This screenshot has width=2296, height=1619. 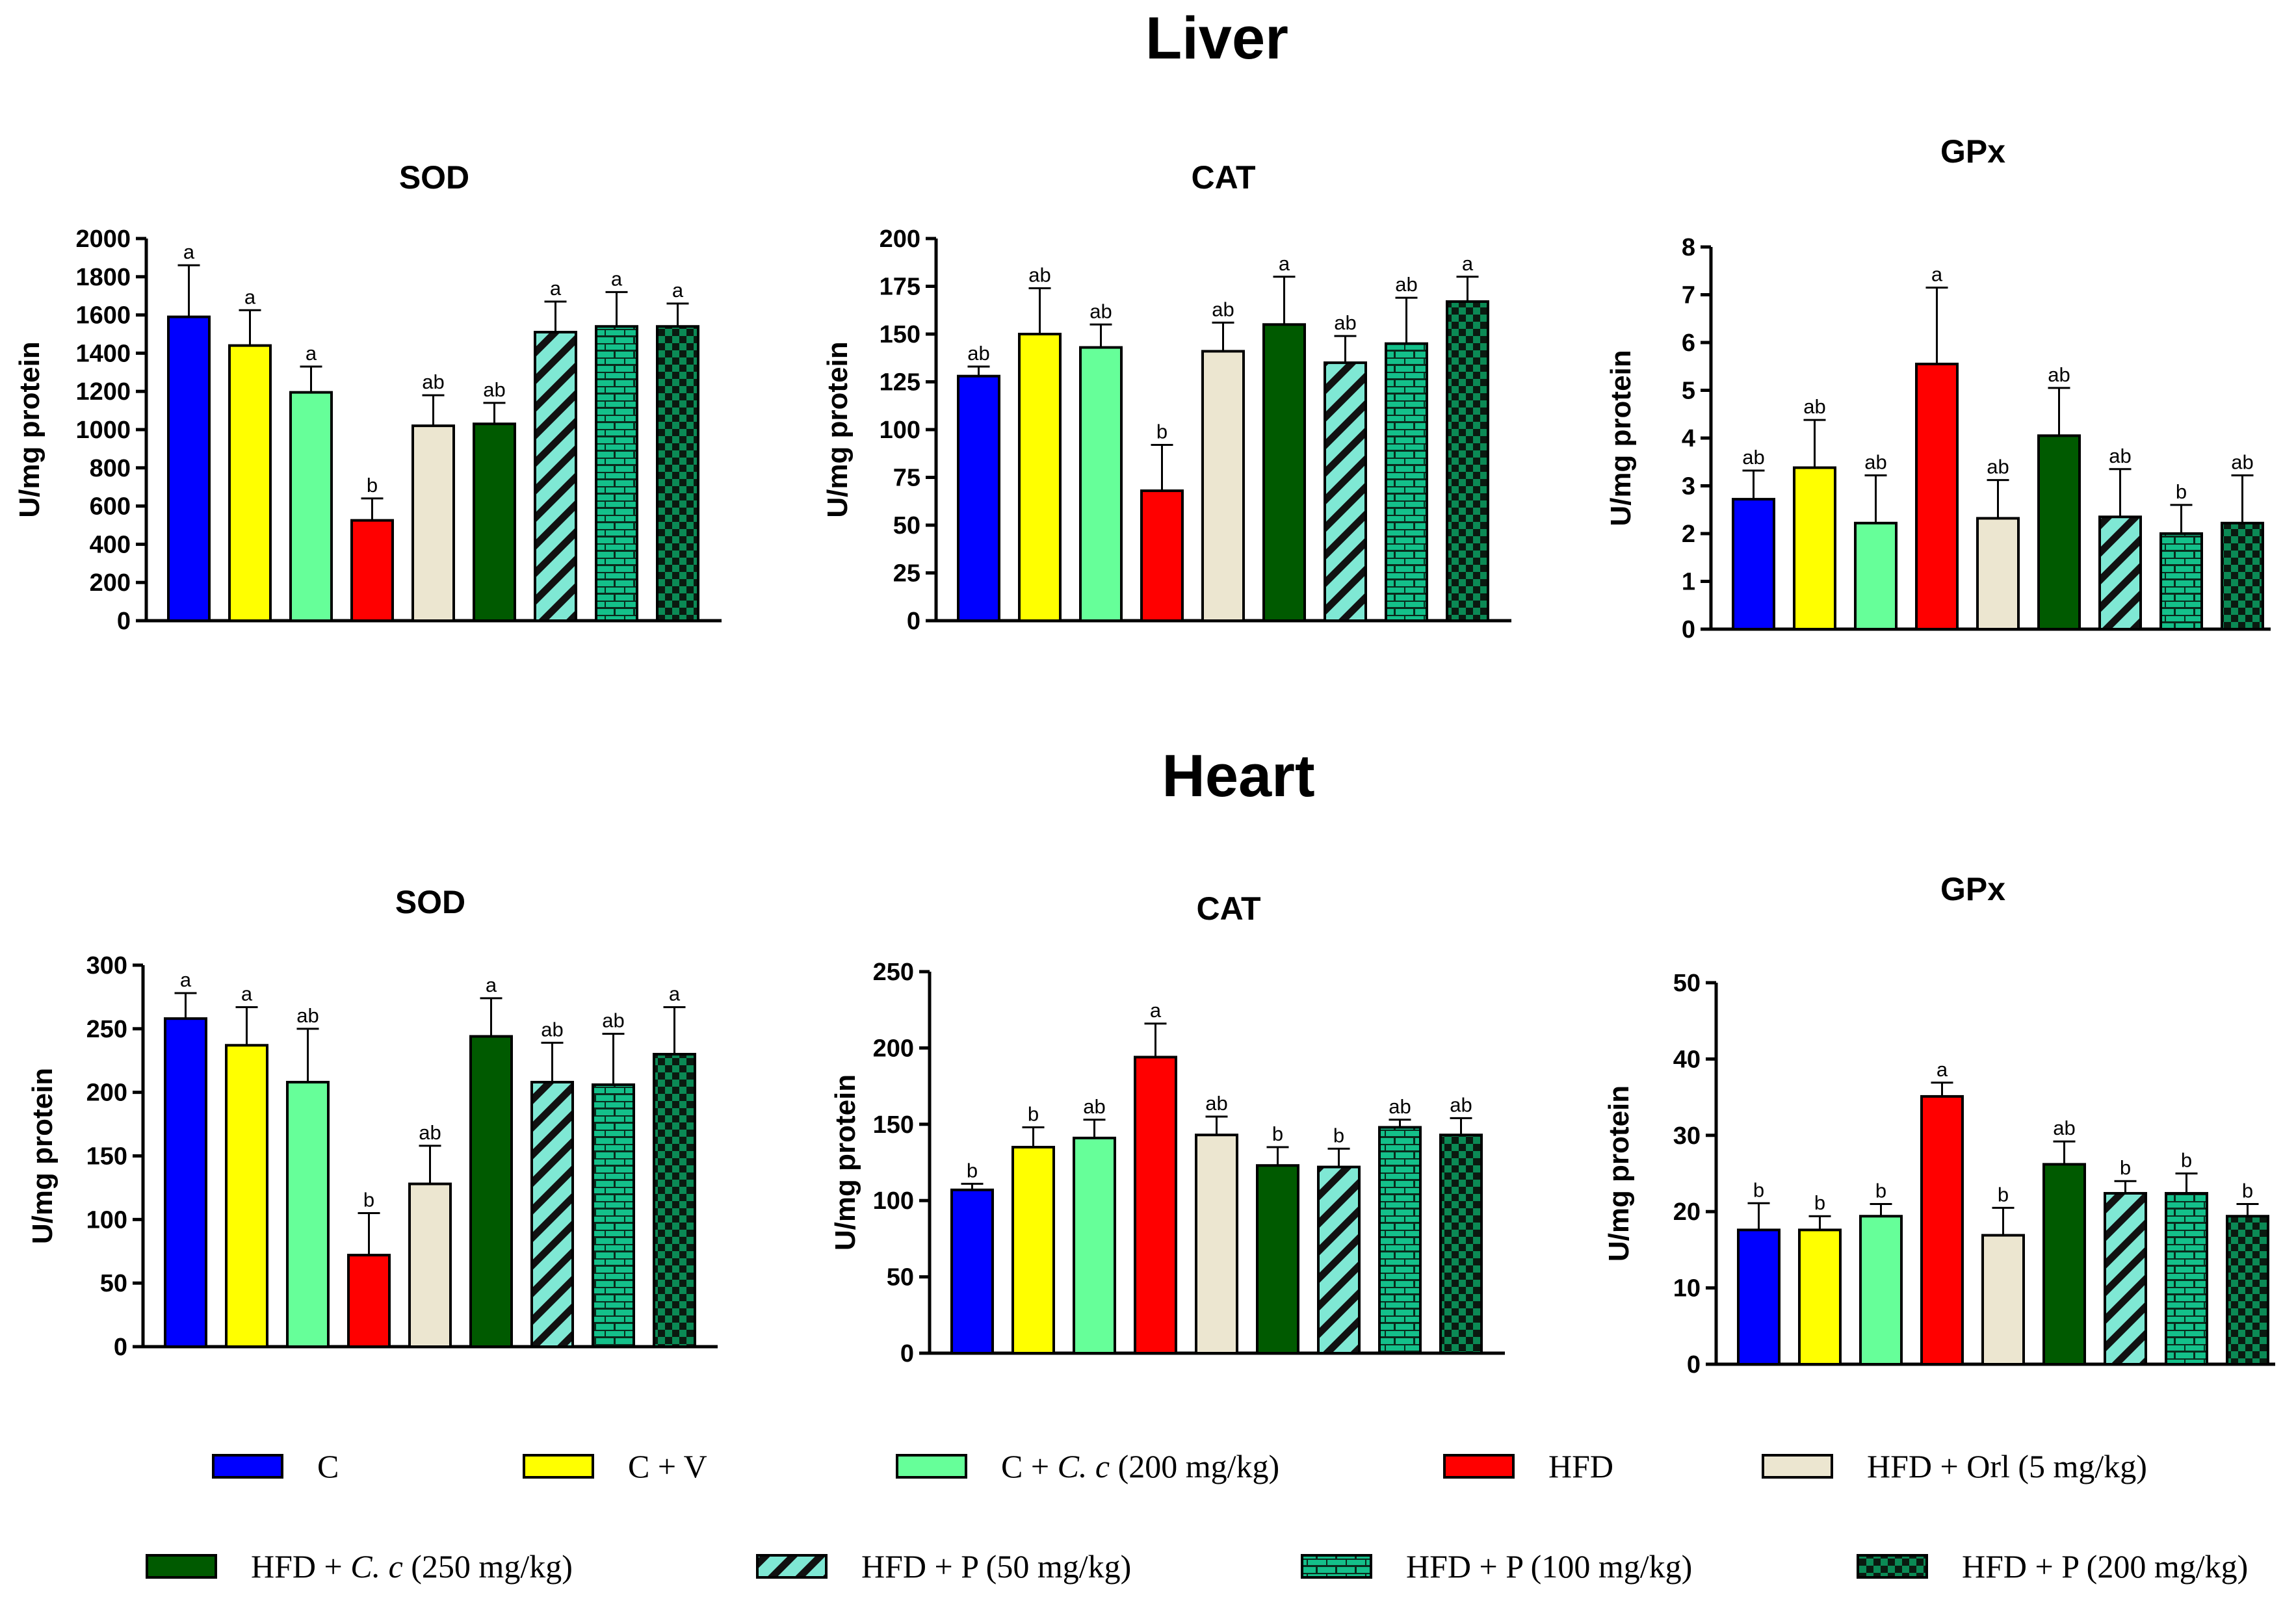 I want to click on y-tick-label: 1400, so click(x=103, y=354).